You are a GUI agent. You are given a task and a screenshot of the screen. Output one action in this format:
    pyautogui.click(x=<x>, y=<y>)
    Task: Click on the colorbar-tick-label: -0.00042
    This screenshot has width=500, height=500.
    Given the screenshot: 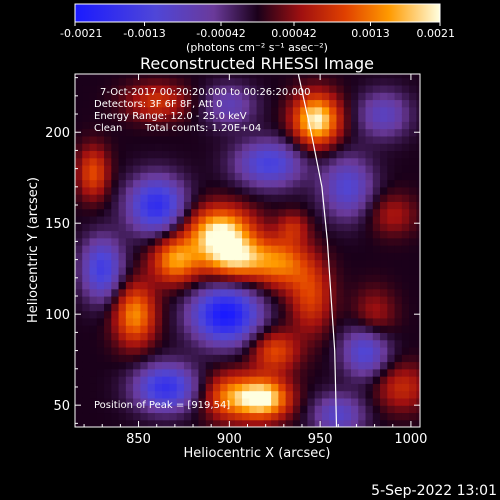 What is the action you would take?
    pyautogui.click(x=220, y=33)
    